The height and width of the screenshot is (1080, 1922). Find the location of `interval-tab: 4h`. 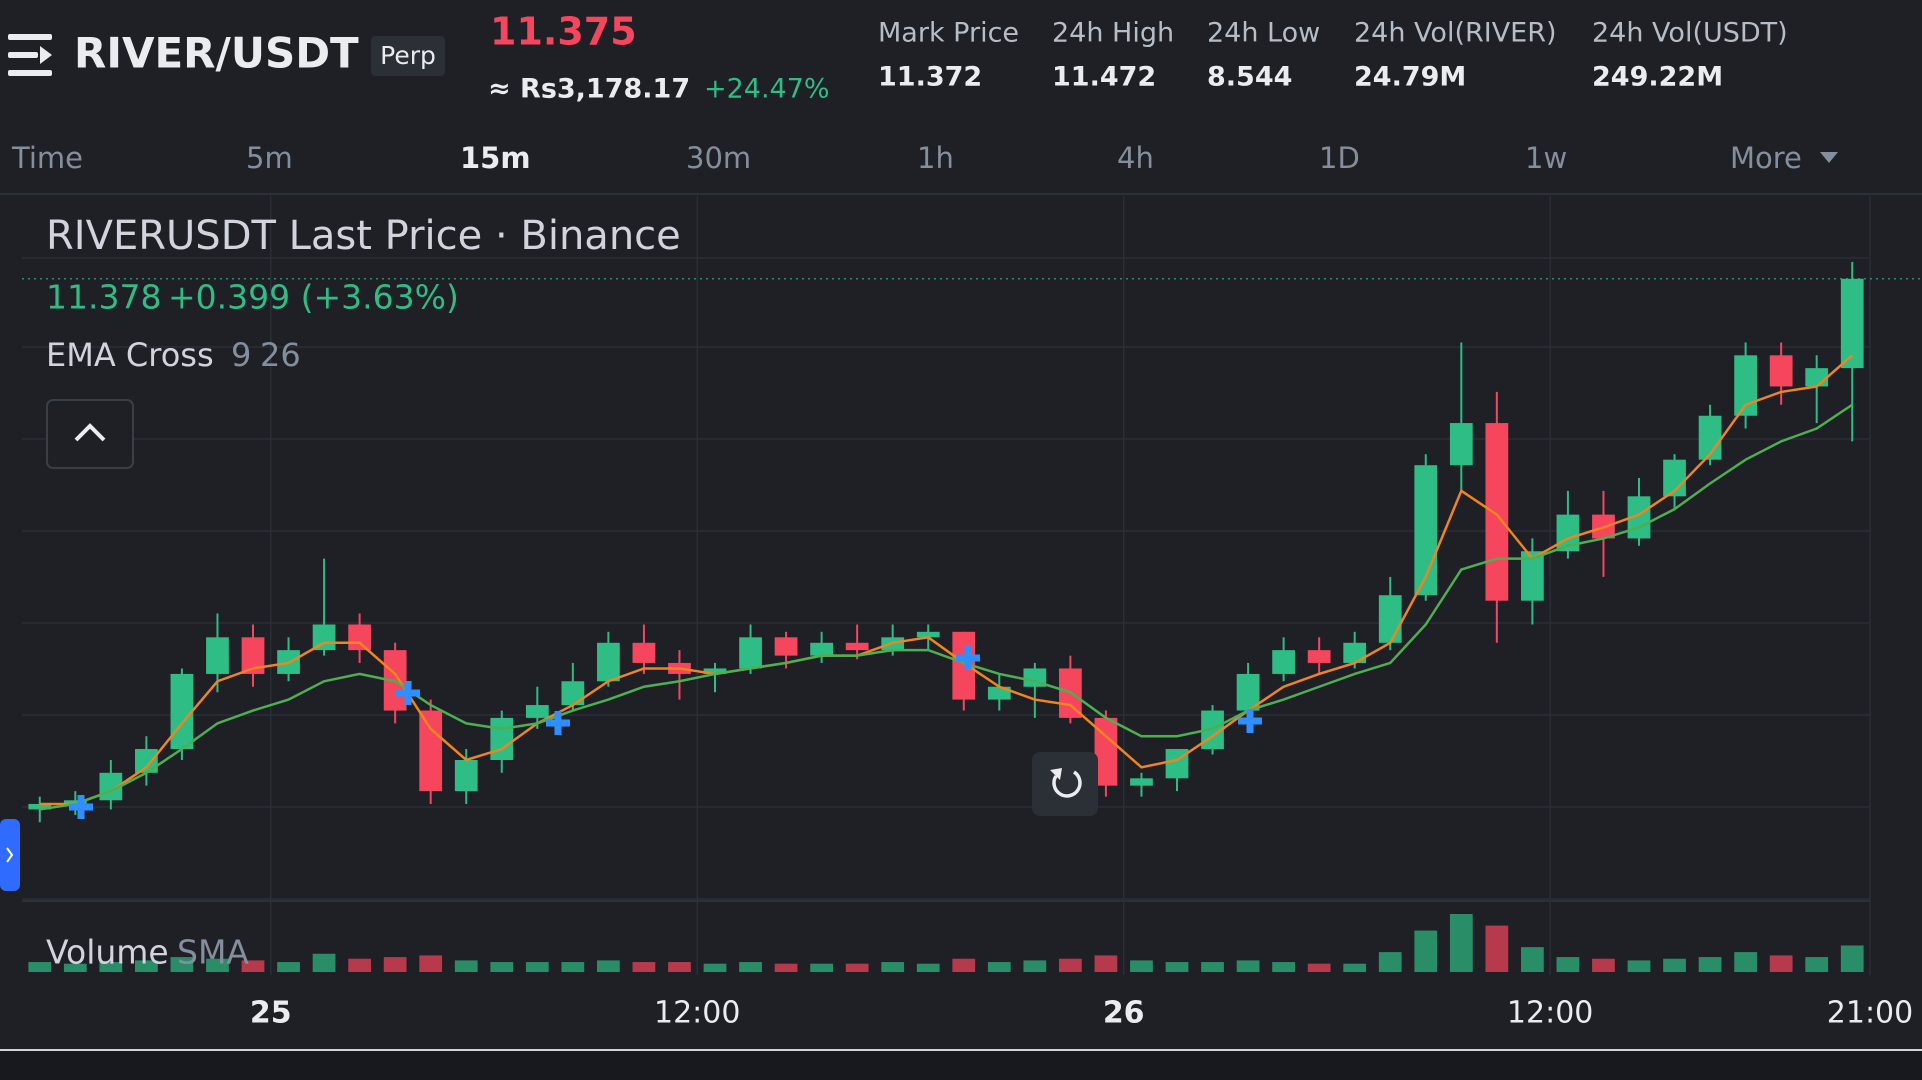

interval-tab: 4h is located at coordinates (1135, 158).